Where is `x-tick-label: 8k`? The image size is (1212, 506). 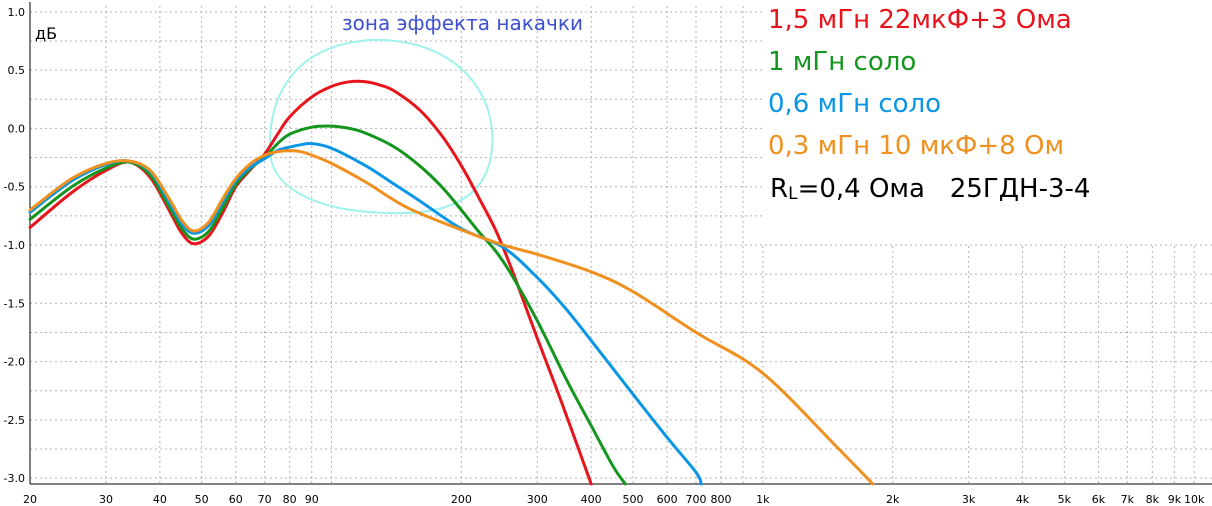 x-tick-label: 8k is located at coordinates (1153, 499).